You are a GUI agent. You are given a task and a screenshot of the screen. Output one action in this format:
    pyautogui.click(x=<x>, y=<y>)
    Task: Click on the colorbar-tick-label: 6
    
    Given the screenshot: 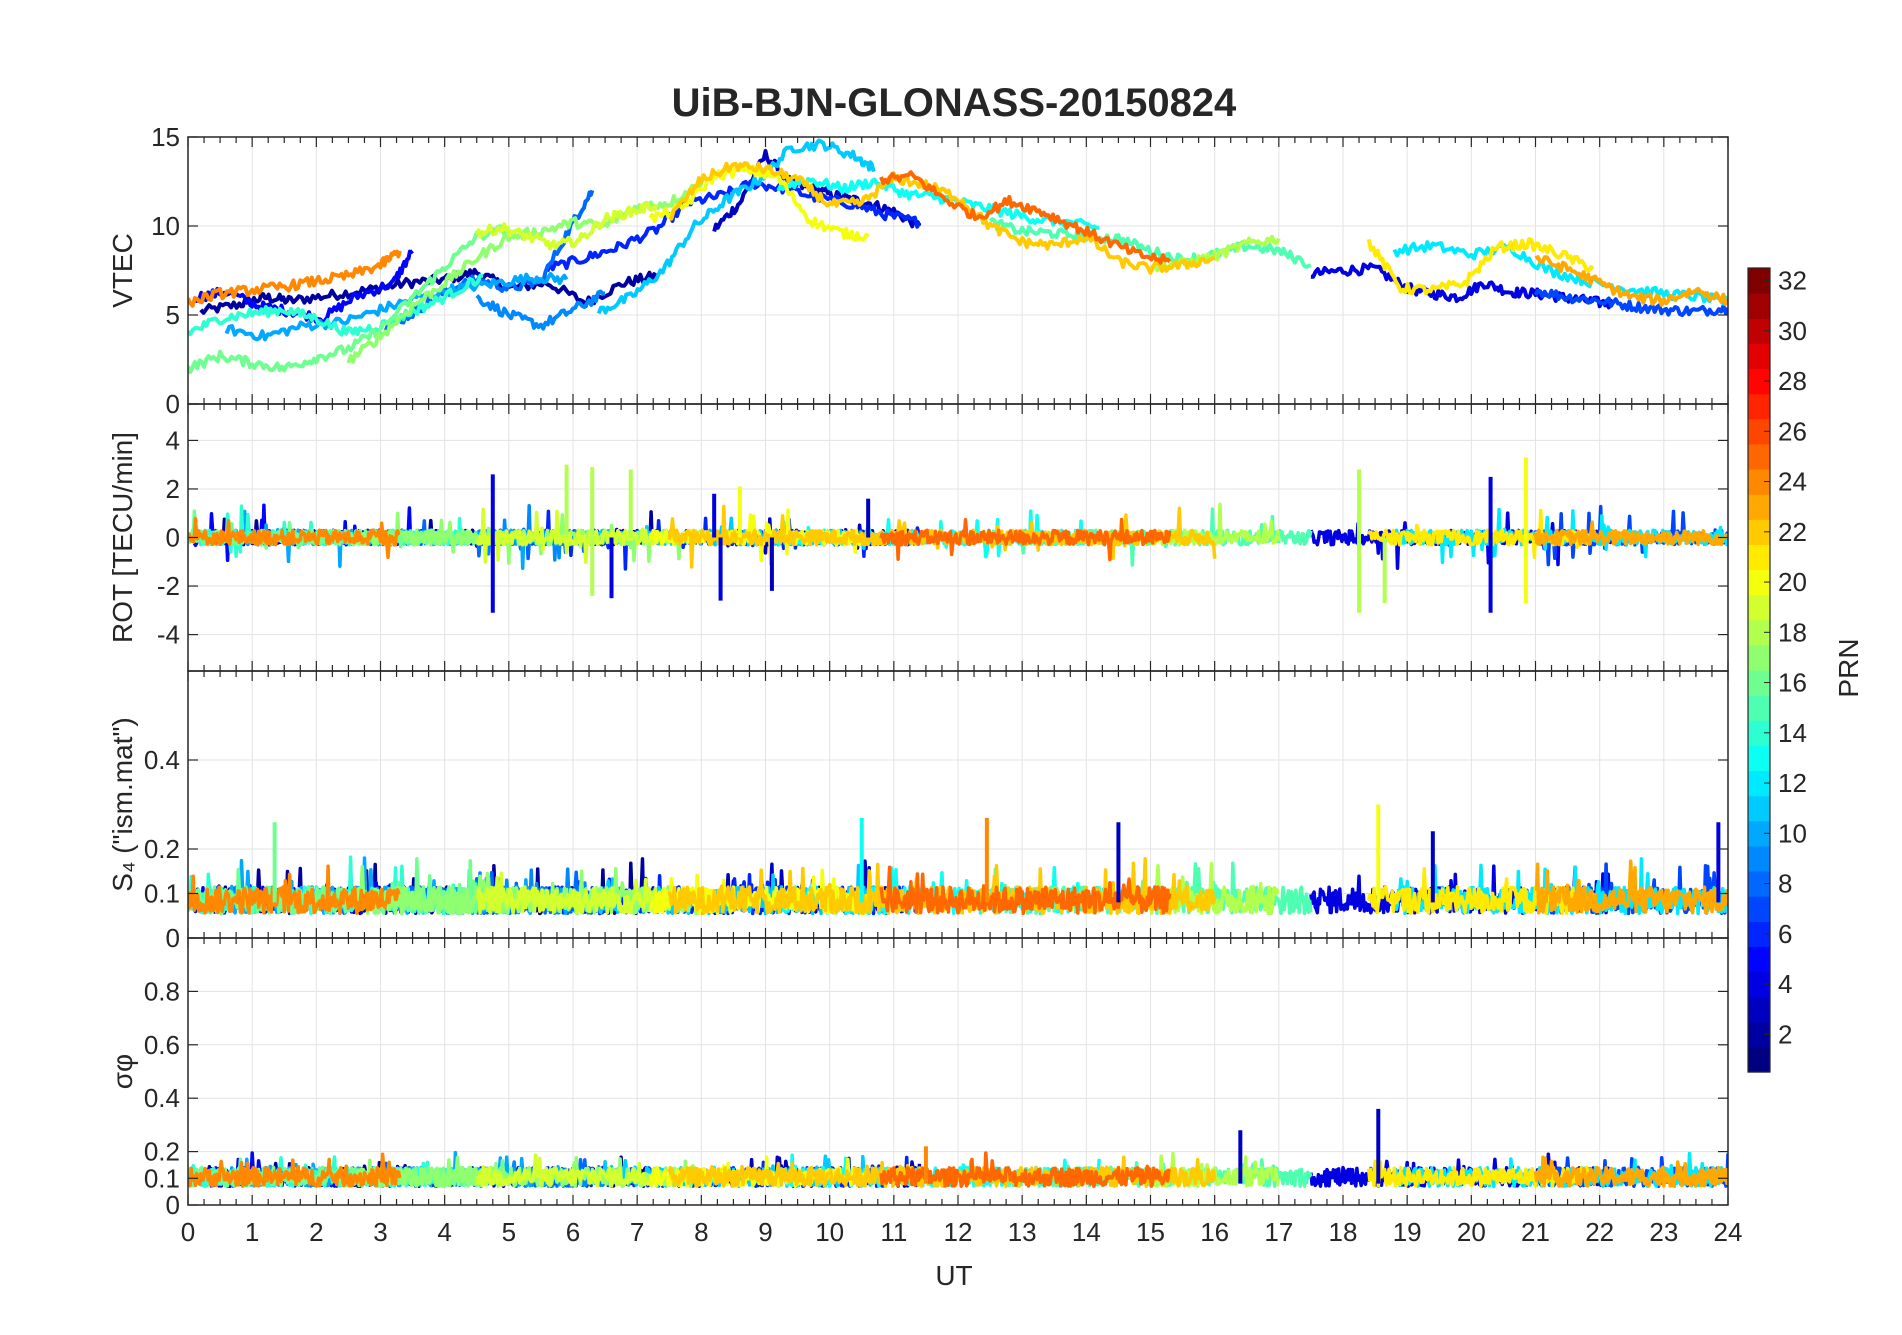 What is the action you would take?
    pyautogui.click(x=1785, y=934)
    